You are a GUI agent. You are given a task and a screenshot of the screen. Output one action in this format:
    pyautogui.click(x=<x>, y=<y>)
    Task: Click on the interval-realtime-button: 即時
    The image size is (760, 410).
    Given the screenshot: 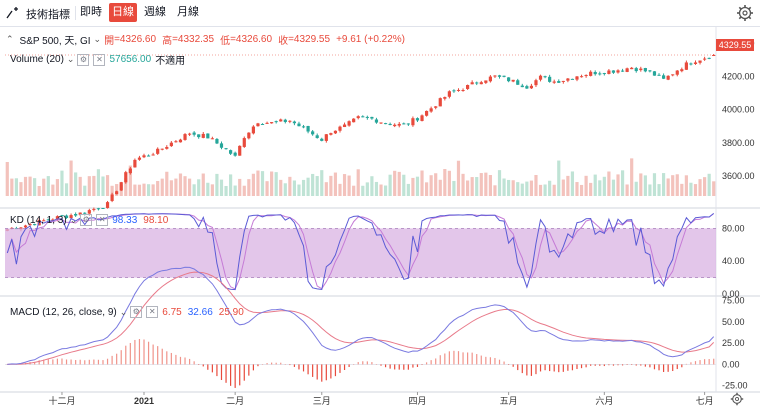 What is the action you would take?
    pyautogui.click(x=91, y=12)
    